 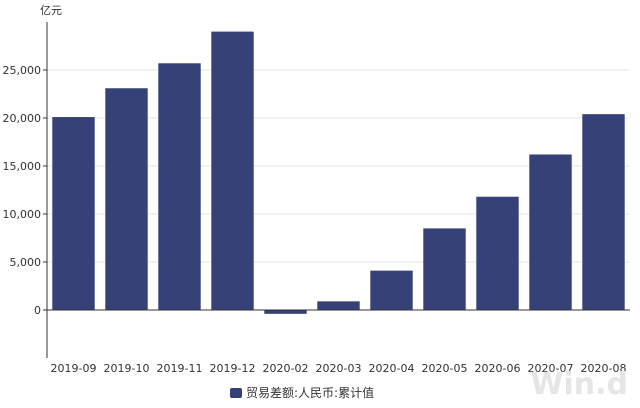 What do you see at coordinates (37, 310) in the screenshot?
I see `y-tick-label: 0` at bounding box center [37, 310].